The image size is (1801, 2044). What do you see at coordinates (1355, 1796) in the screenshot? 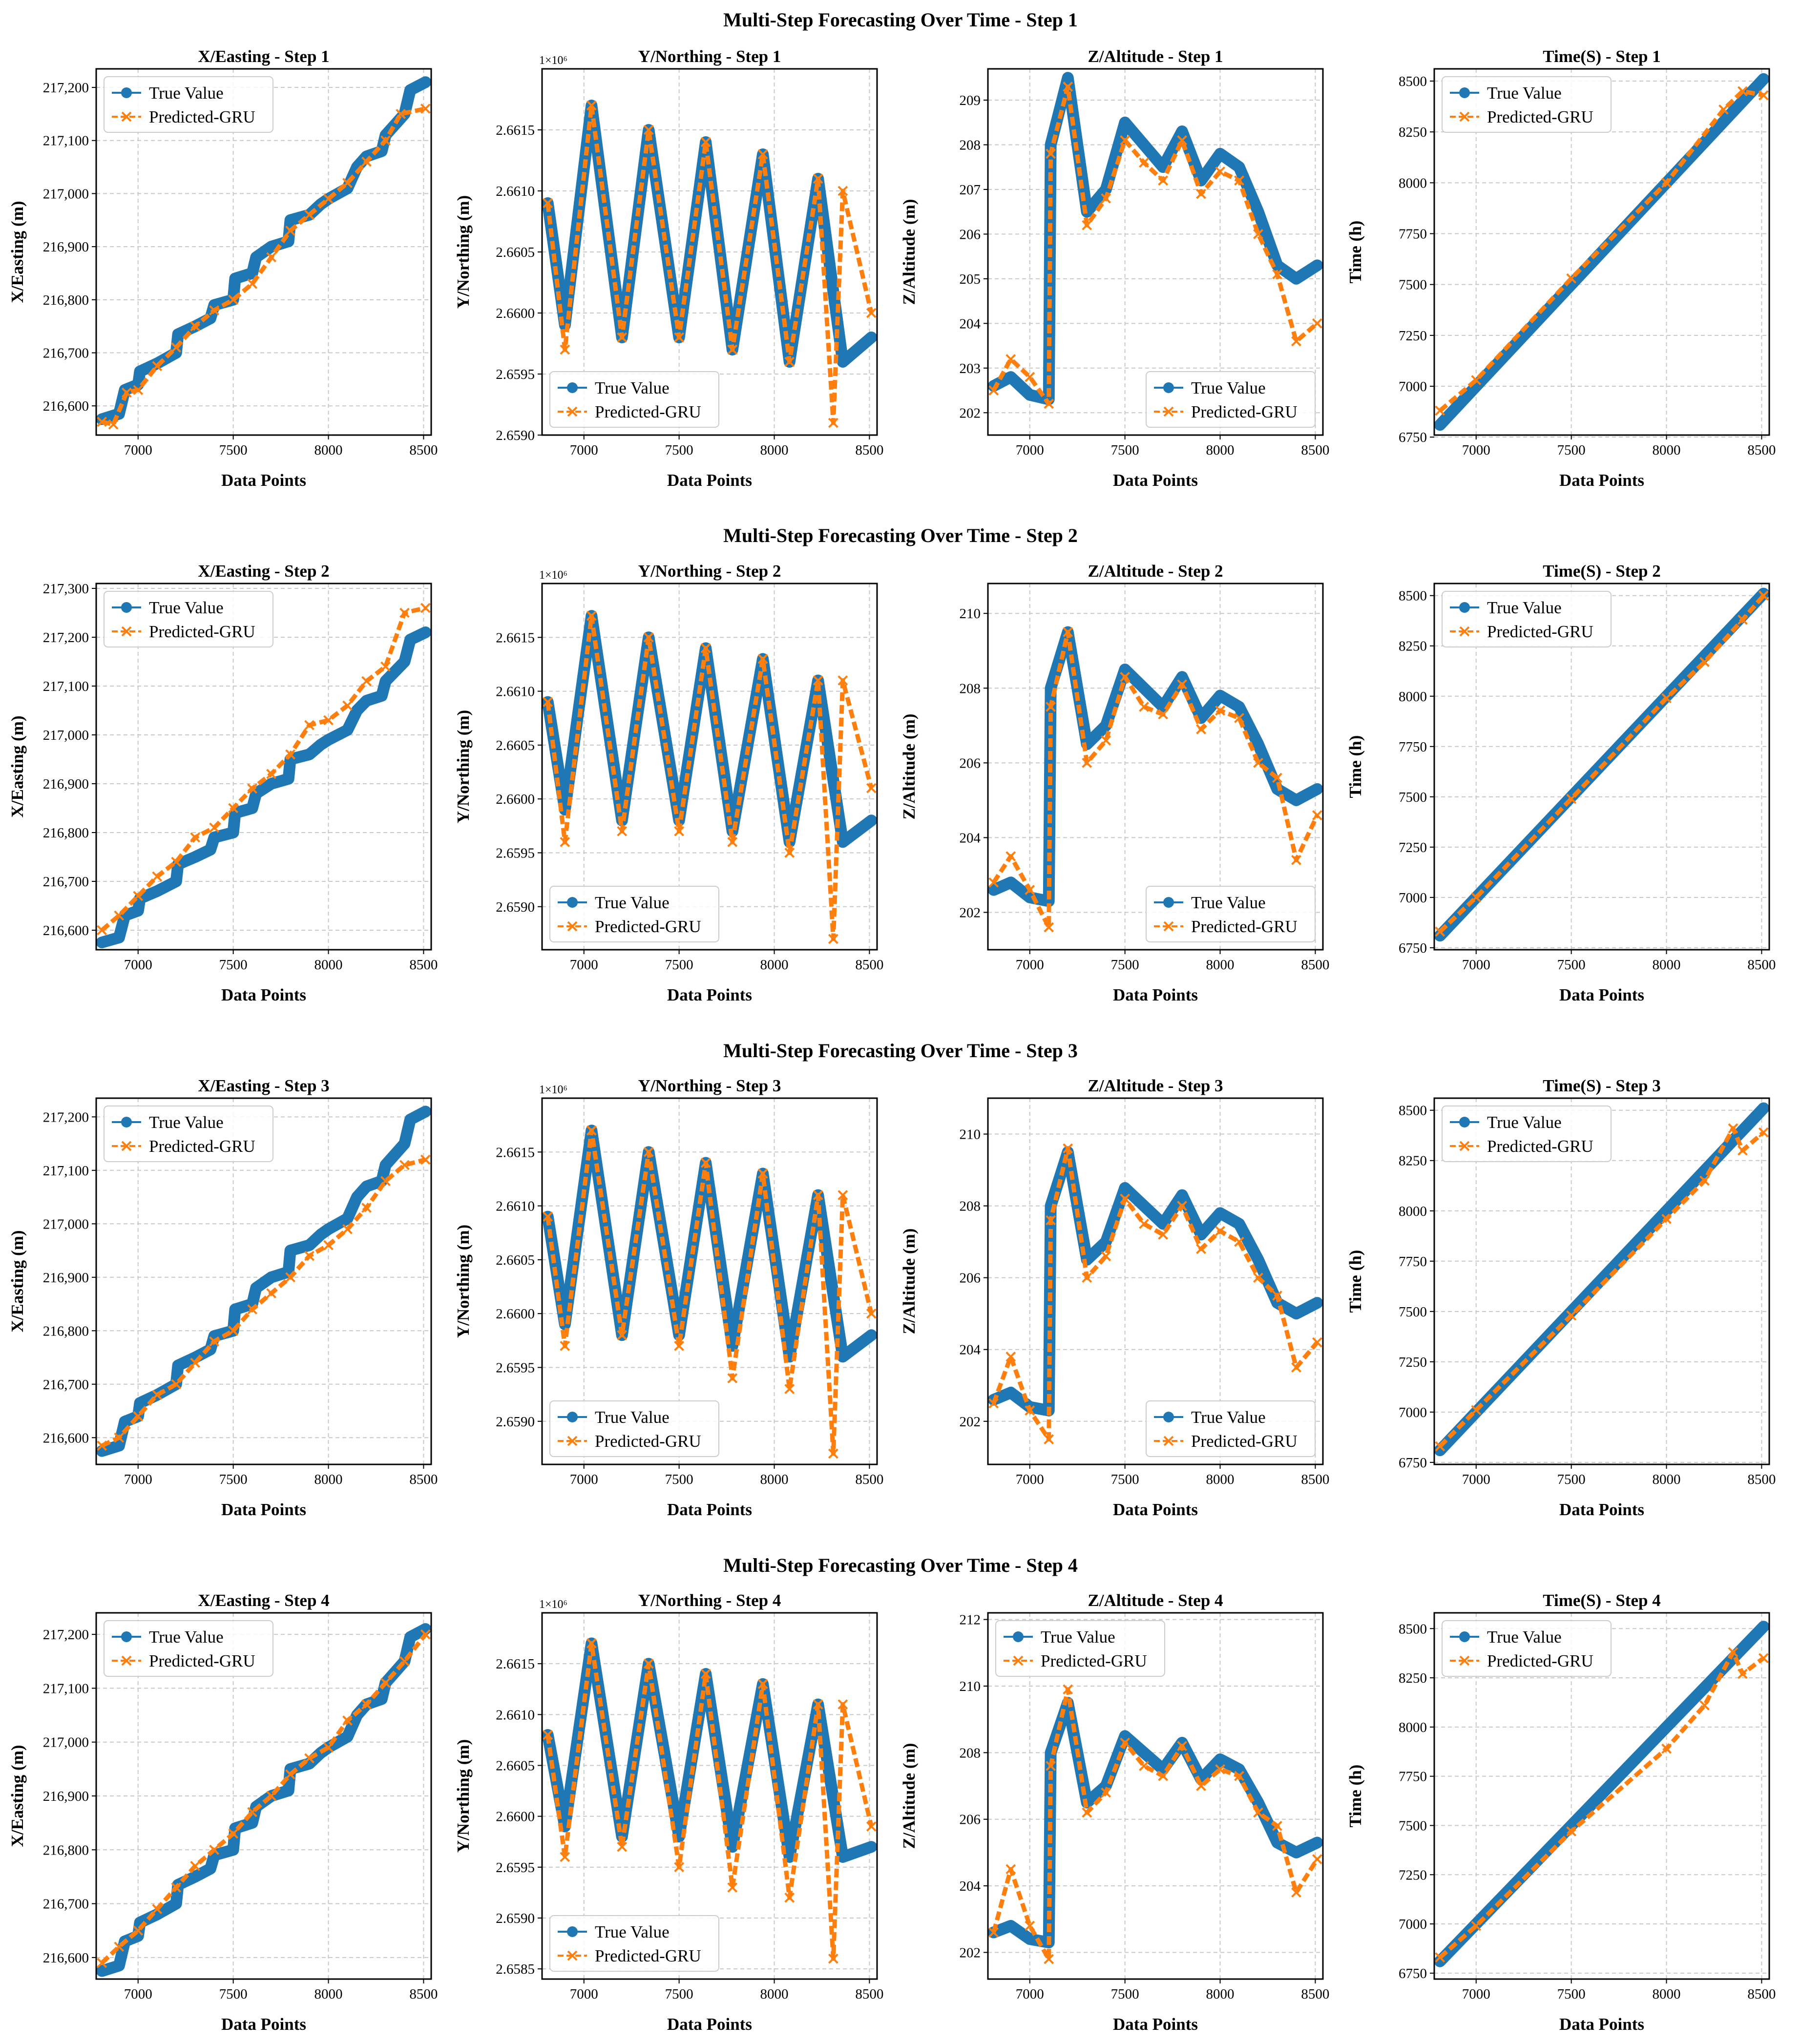
I see `y-axis-label: Time (h)` at bounding box center [1355, 1796].